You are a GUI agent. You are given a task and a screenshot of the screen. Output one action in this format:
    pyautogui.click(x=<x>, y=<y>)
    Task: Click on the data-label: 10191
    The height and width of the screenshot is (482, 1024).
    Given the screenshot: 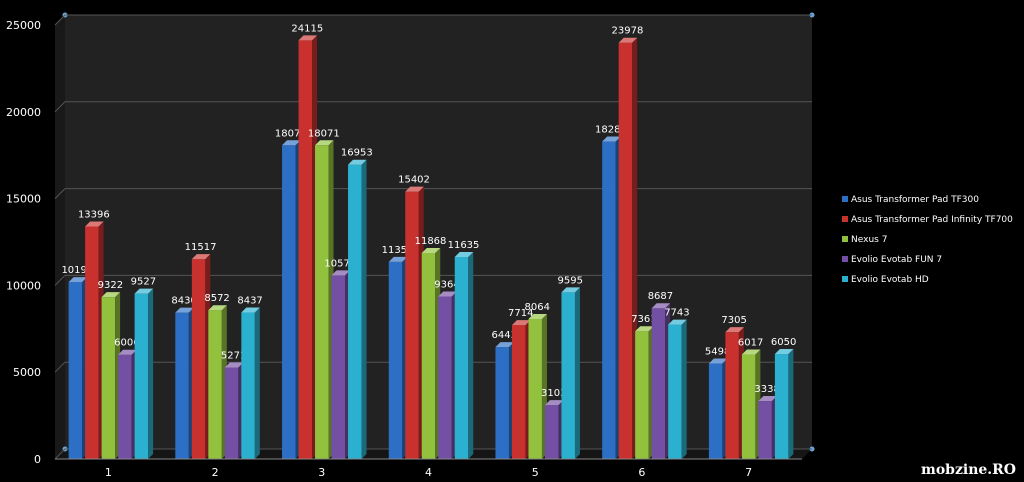 What is the action you would take?
    pyautogui.click(x=77, y=270)
    